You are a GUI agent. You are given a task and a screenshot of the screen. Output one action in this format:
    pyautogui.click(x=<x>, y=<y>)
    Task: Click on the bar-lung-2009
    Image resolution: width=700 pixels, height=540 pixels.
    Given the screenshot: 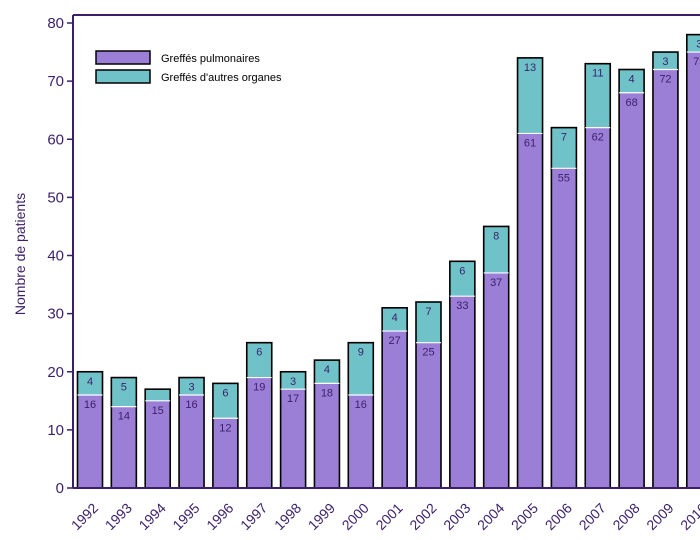 What is the action you would take?
    pyautogui.click(x=665, y=278)
    